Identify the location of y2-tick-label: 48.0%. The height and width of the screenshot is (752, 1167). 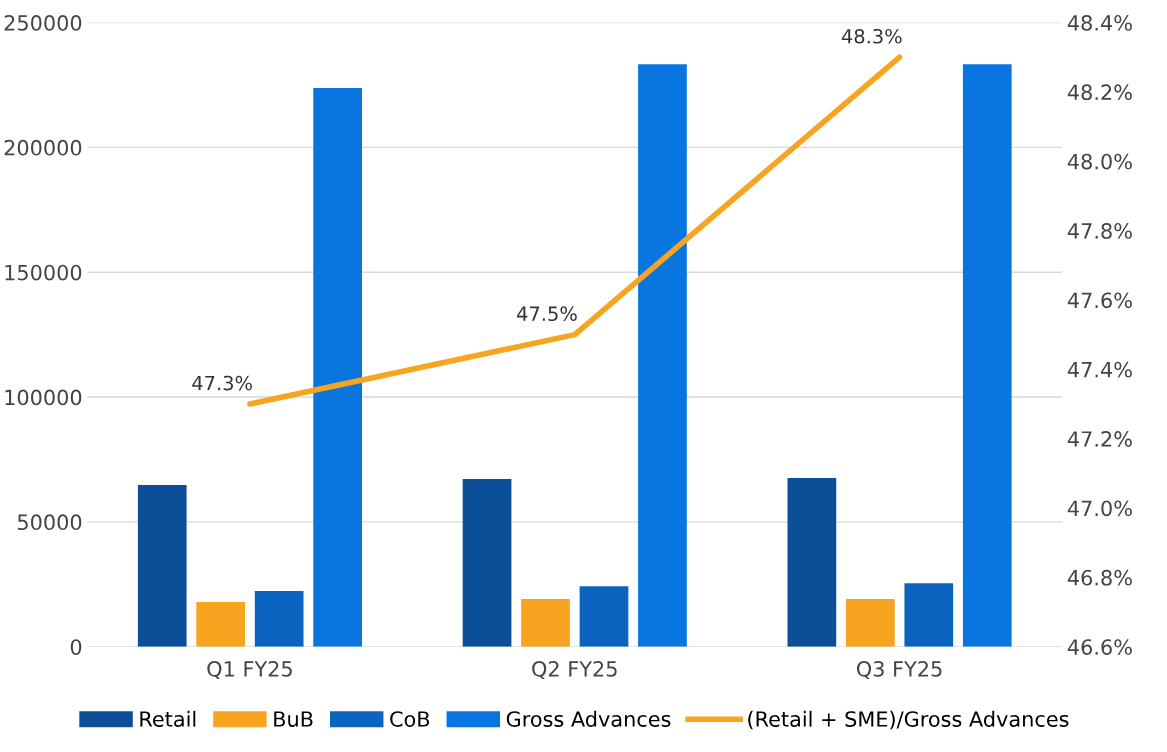
(1099, 161).